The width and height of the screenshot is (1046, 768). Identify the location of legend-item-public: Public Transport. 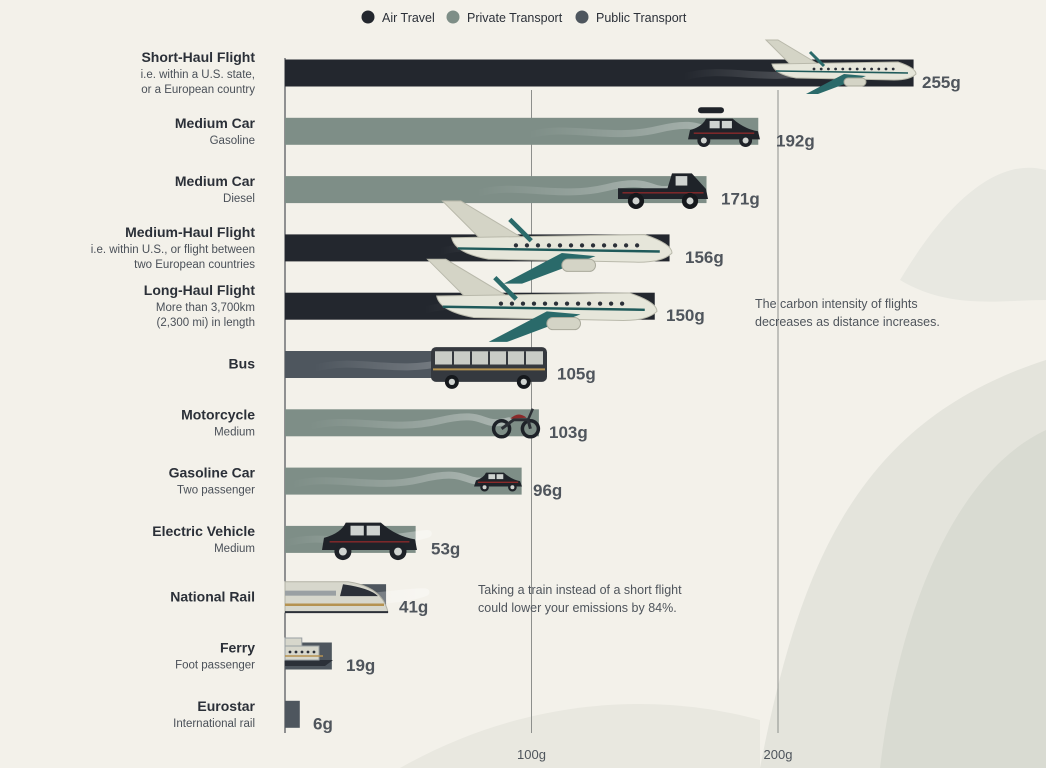
(631, 17).